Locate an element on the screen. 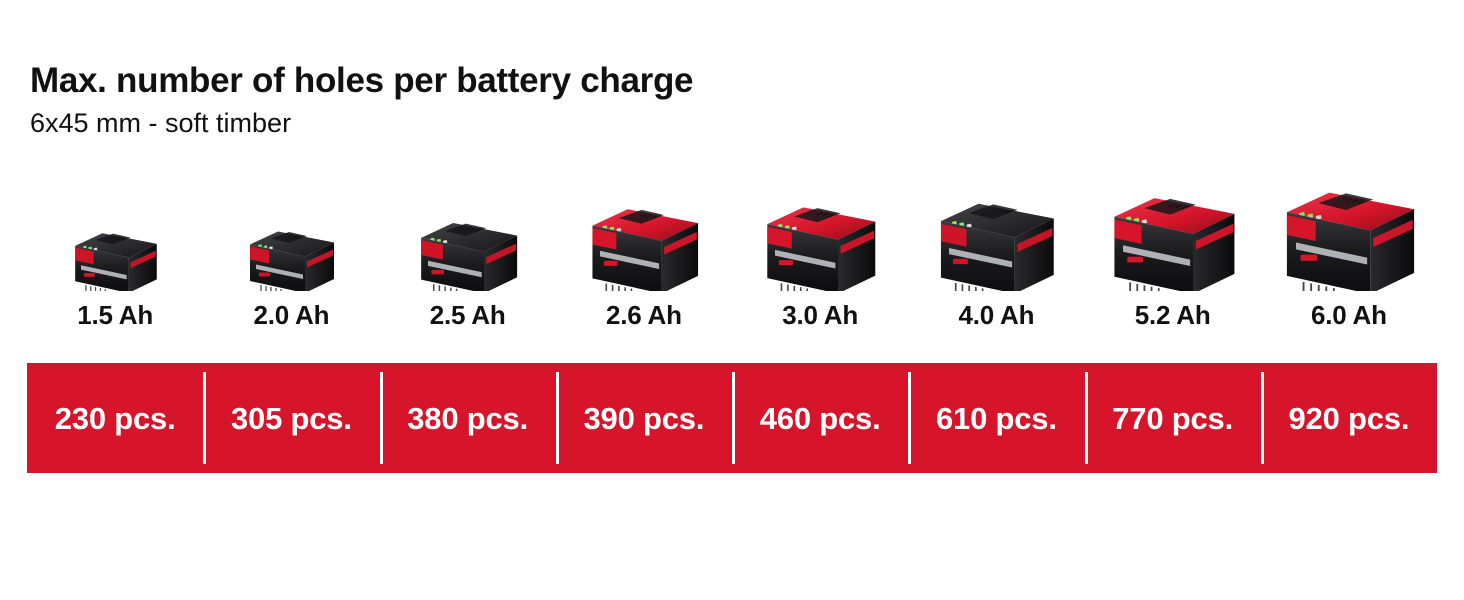 Image resolution: width=1464 pixels, height=600 pixels. battery-cell: 3.0 Ah is located at coordinates (820, 253).